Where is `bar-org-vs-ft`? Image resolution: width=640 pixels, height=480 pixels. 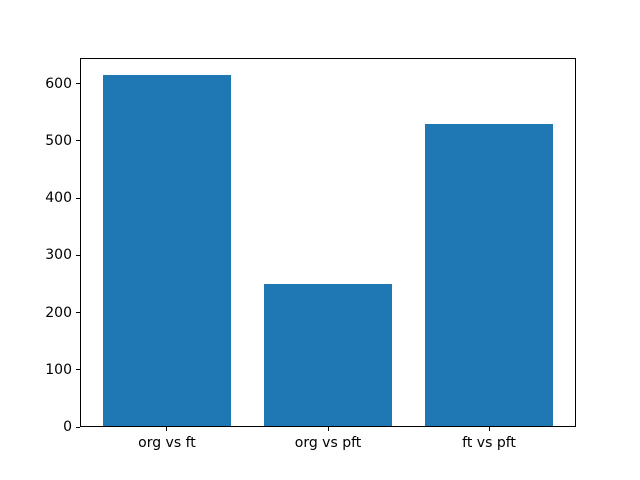 bar-org-vs-ft is located at coordinates (167, 250).